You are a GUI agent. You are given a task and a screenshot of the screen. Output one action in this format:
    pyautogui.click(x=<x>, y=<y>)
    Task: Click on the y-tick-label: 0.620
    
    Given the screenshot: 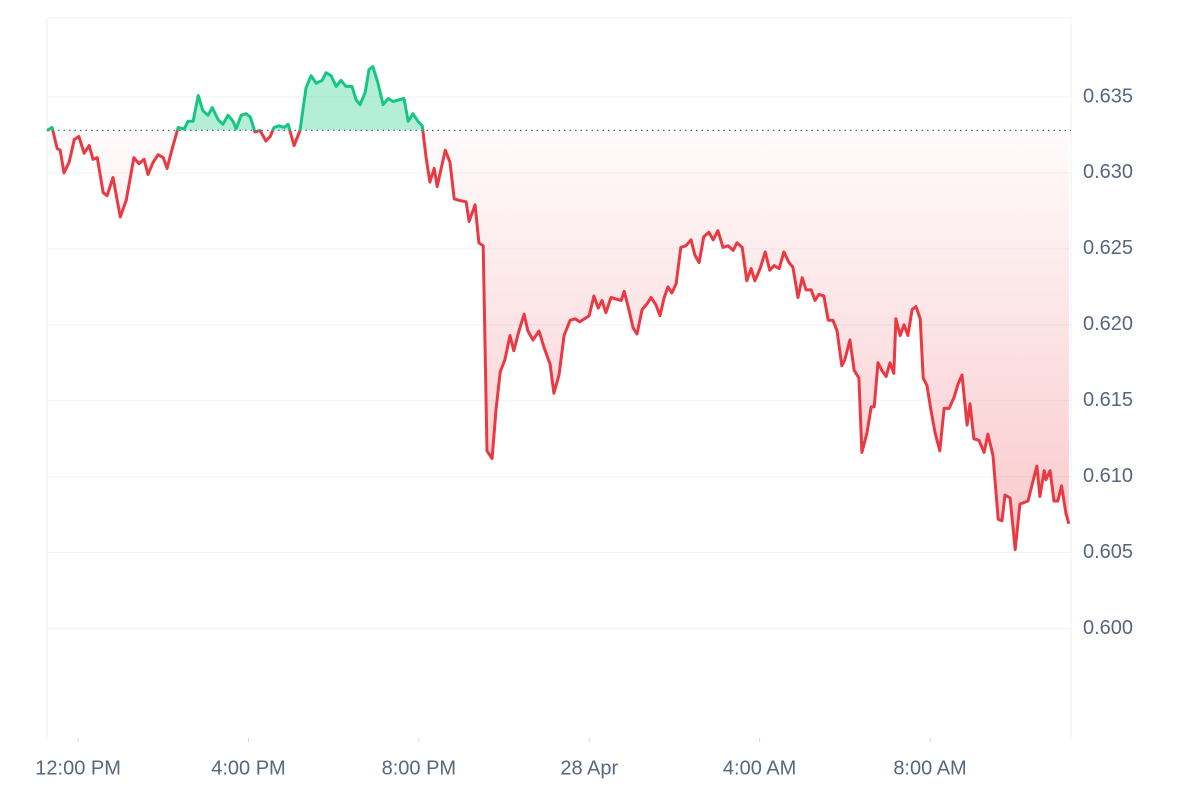 What is the action you would take?
    pyautogui.click(x=1108, y=324)
    